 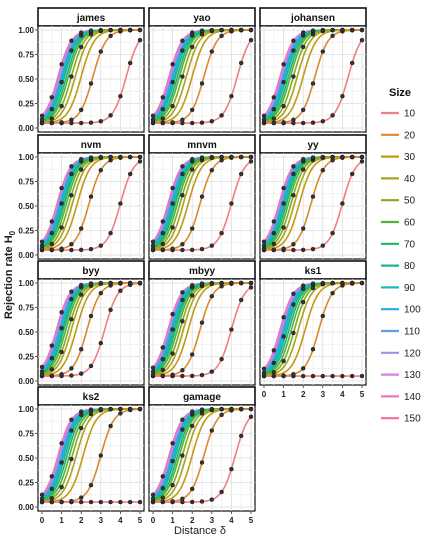 I want to click on legend-label: 60, so click(x=410, y=223).